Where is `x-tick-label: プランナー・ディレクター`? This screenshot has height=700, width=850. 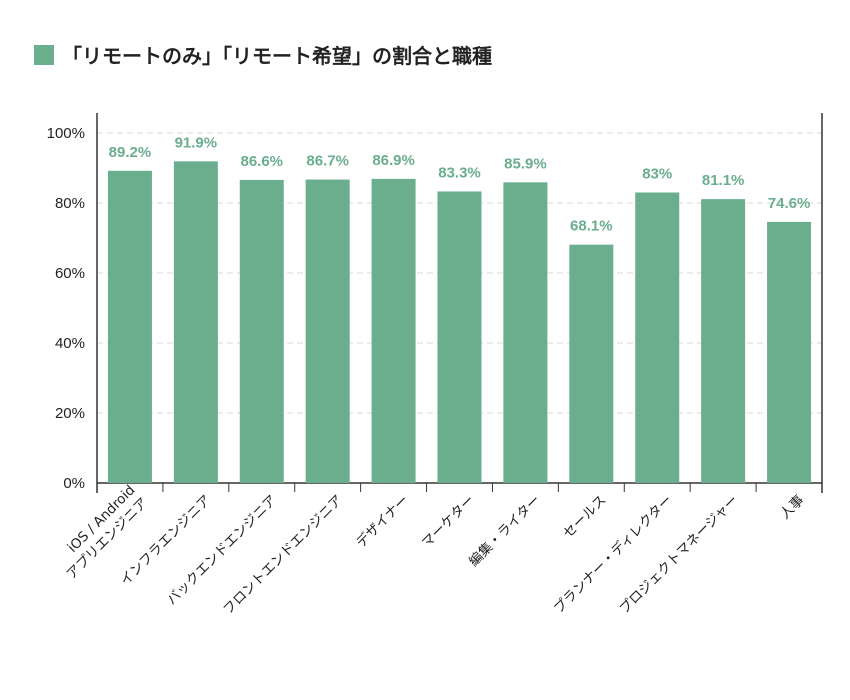 x-tick-label: プランナー・ディレクター is located at coordinates (613, 554).